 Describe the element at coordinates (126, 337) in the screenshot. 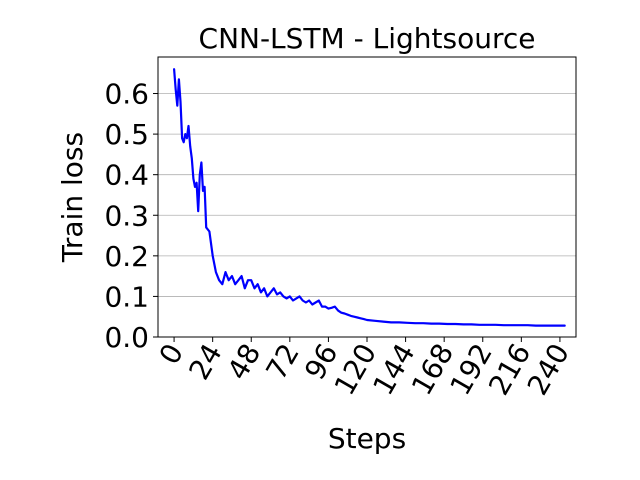

I see `y-tick-label: 0.0` at that location.